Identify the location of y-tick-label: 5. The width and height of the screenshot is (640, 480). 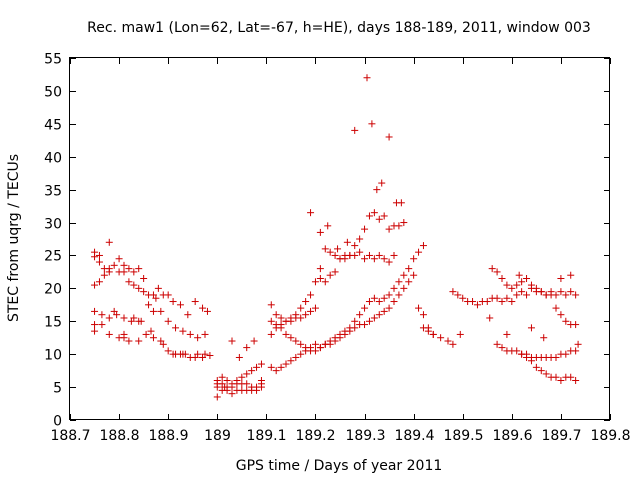
(57, 389).